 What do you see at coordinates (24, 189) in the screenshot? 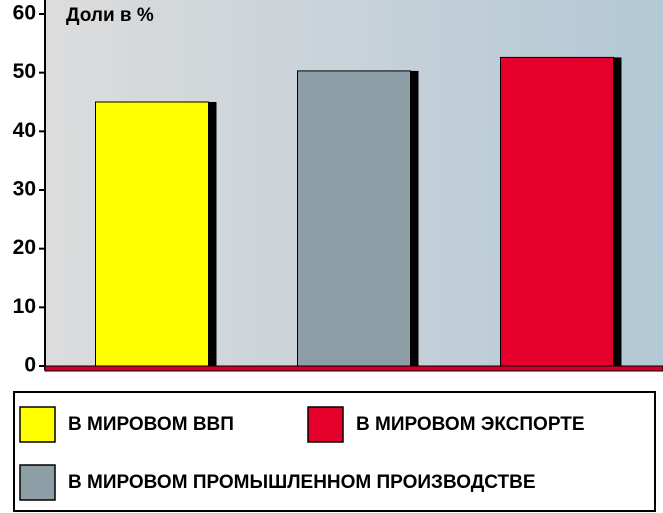
I see `y-tick-label: 30` at bounding box center [24, 189].